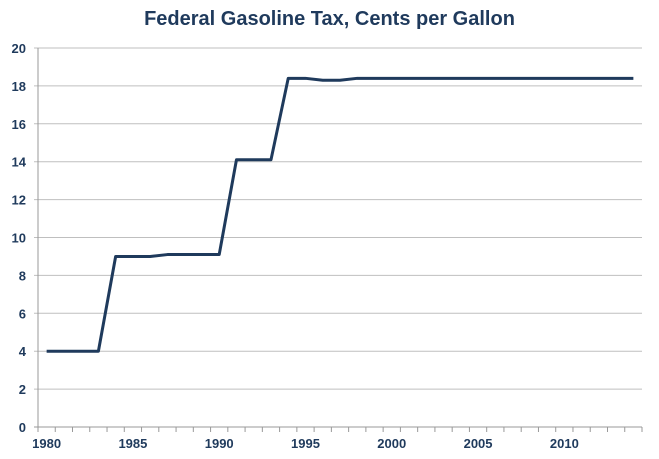 The width and height of the screenshot is (659, 459). What do you see at coordinates (305, 443) in the screenshot?
I see `x-tick-label: 1995` at bounding box center [305, 443].